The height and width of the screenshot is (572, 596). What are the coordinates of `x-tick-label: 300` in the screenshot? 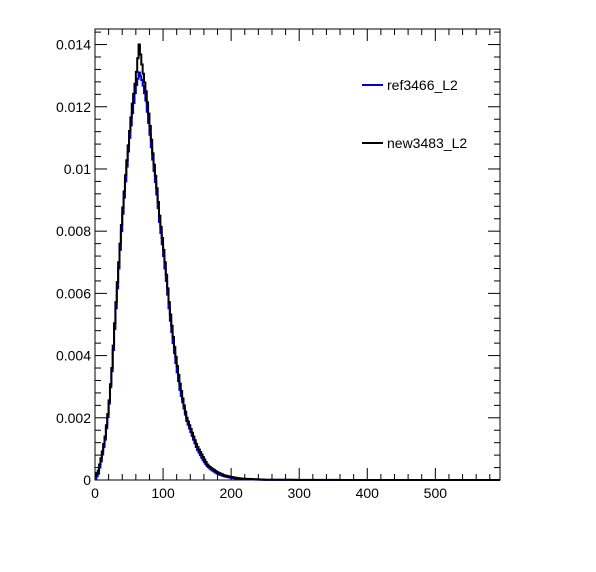 It's located at (300, 493).